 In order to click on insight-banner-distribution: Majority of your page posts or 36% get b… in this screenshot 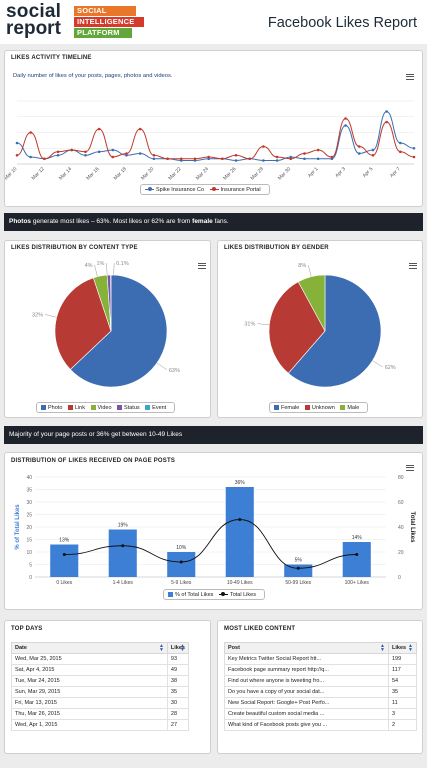, I will do `click(213, 435)`.